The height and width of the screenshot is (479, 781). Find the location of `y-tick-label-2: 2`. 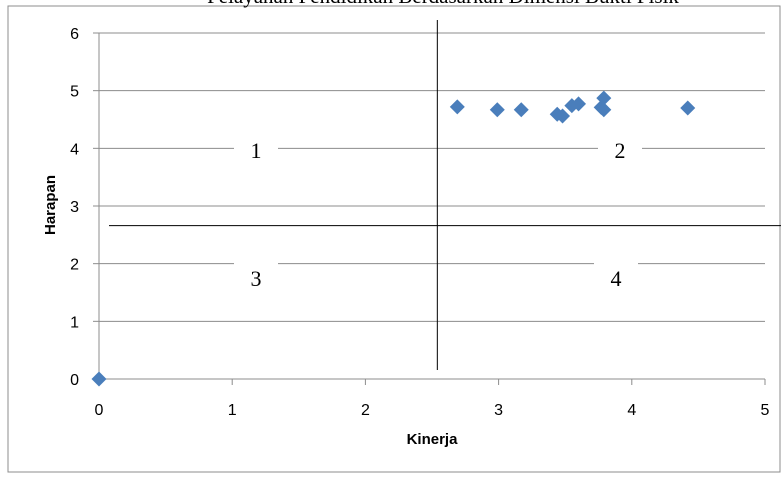

y-tick-label-2: 2 is located at coordinates (74, 265).